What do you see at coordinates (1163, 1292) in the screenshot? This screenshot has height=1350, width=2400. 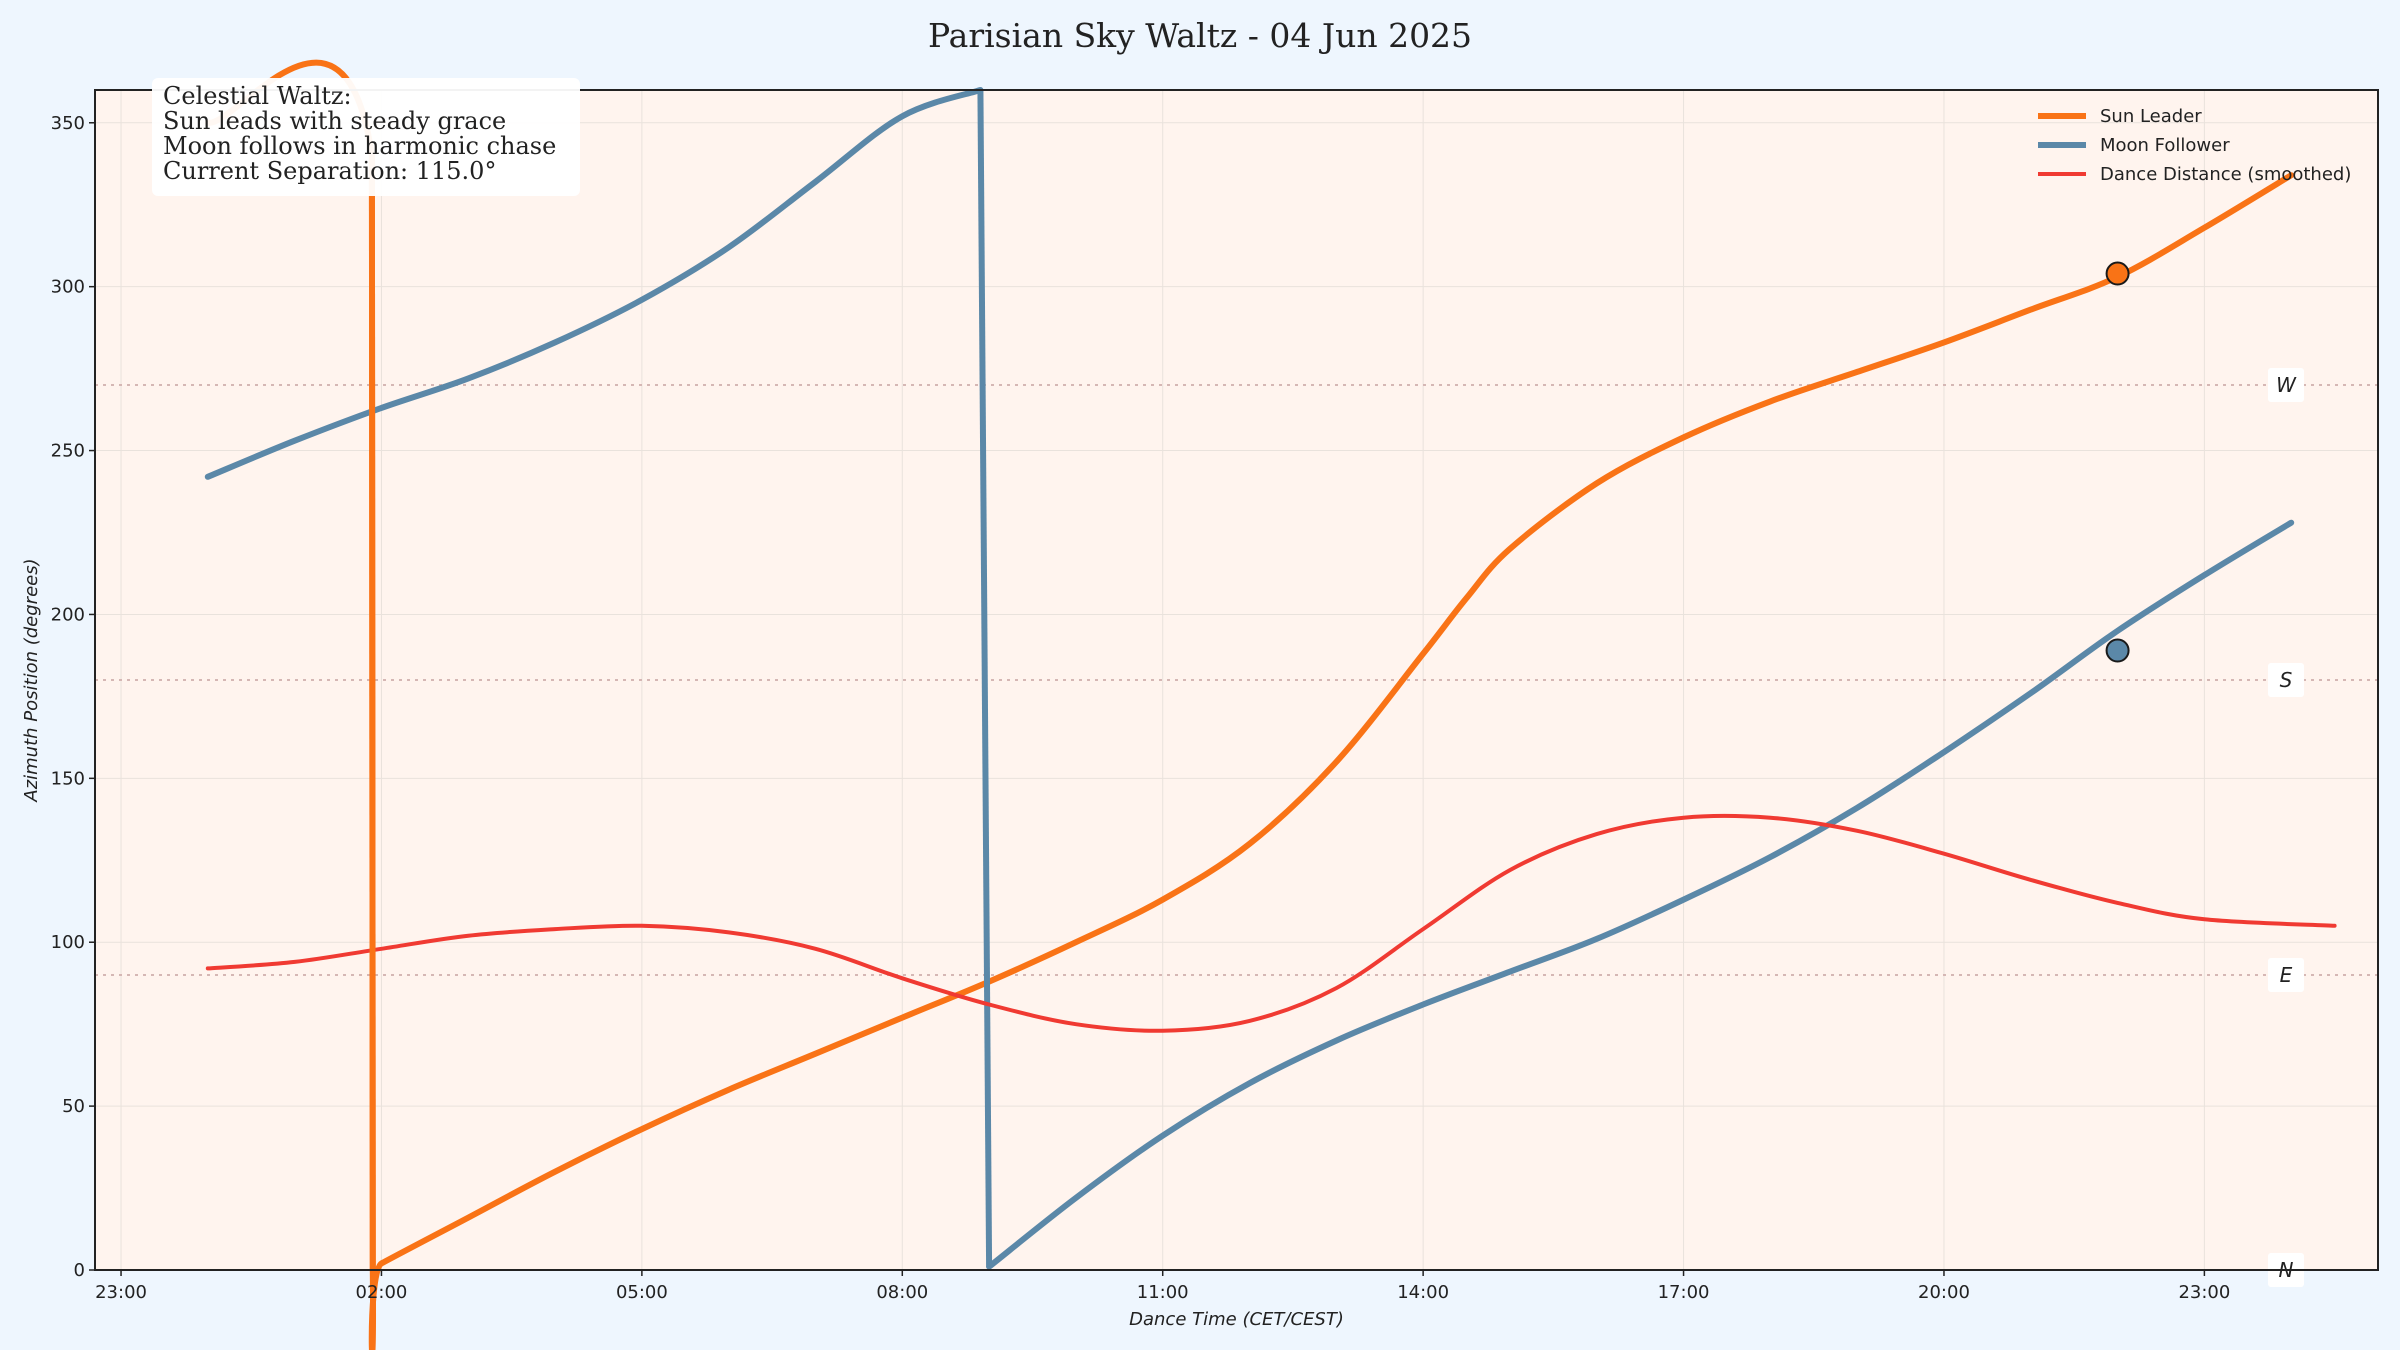 I see `x-tick-label: 11:00` at bounding box center [1163, 1292].